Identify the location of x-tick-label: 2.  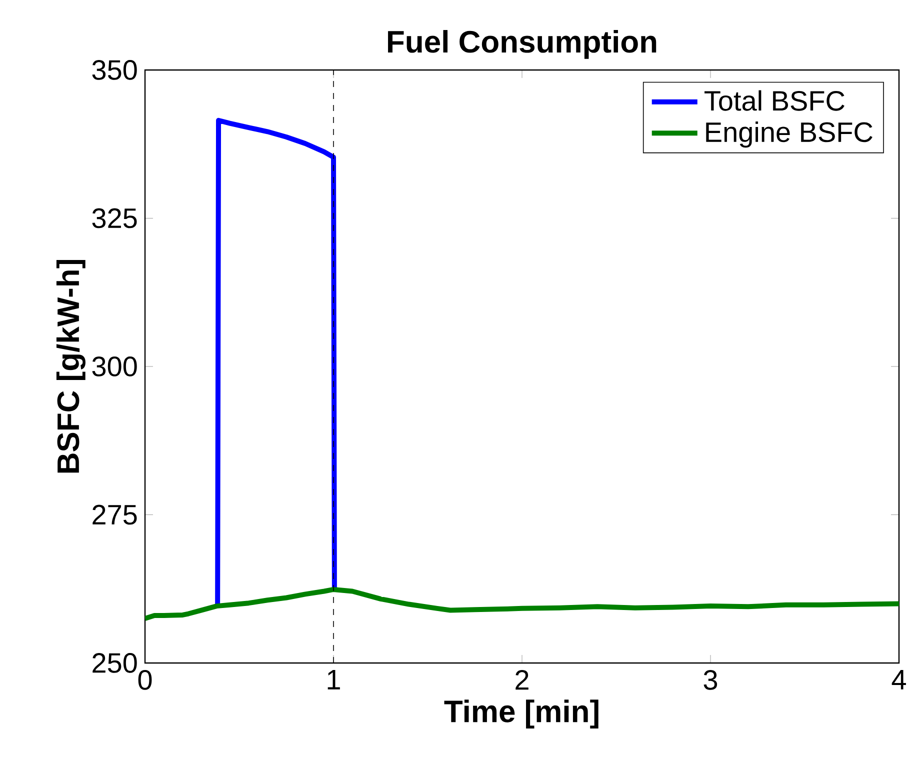
(522, 680).